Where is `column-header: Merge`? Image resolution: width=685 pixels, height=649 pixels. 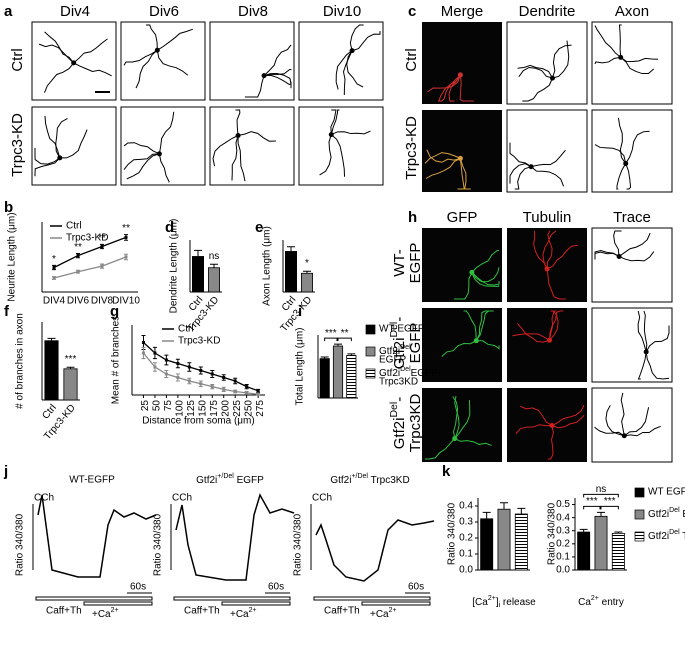 column-header: Merge is located at coordinates (462, 11).